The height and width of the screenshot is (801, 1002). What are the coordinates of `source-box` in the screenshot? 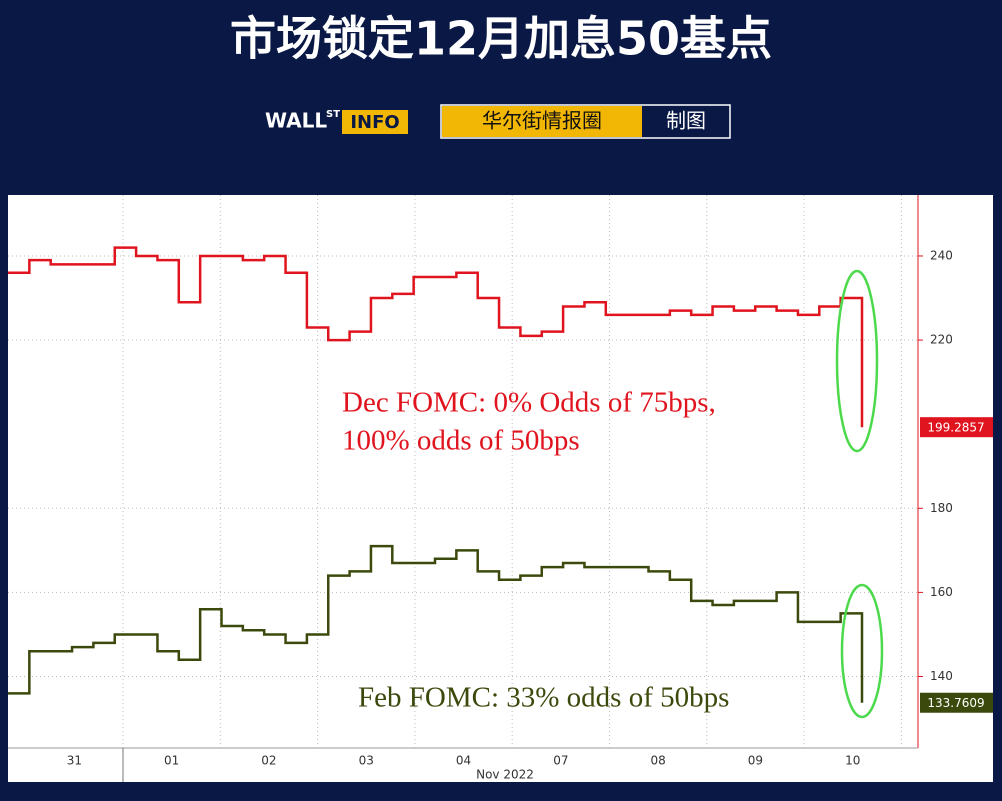 It's located at (585, 121).